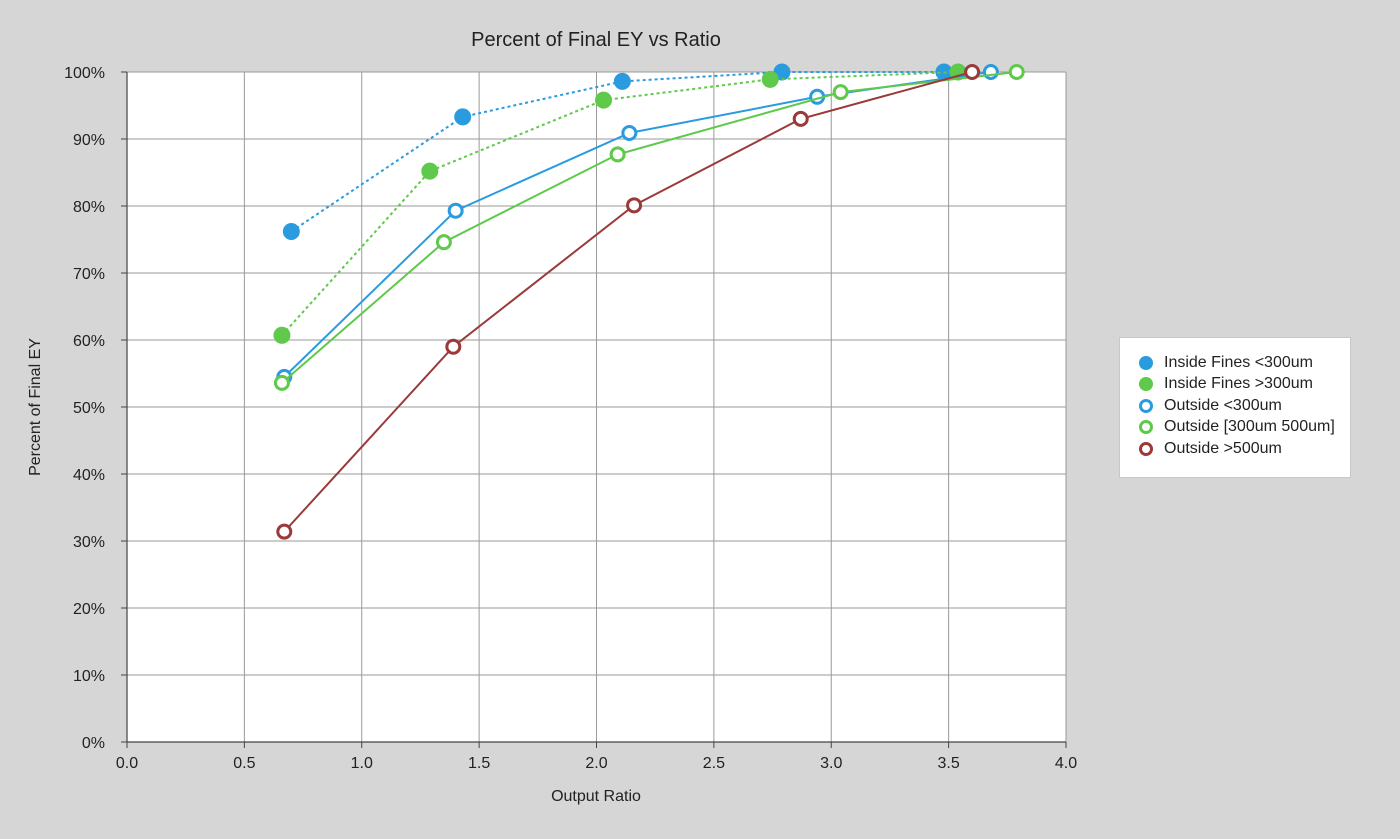 The width and height of the screenshot is (1400, 839). What do you see at coordinates (1249, 427) in the screenshot?
I see `legend-label: Outside [300um 500um]` at bounding box center [1249, 427].